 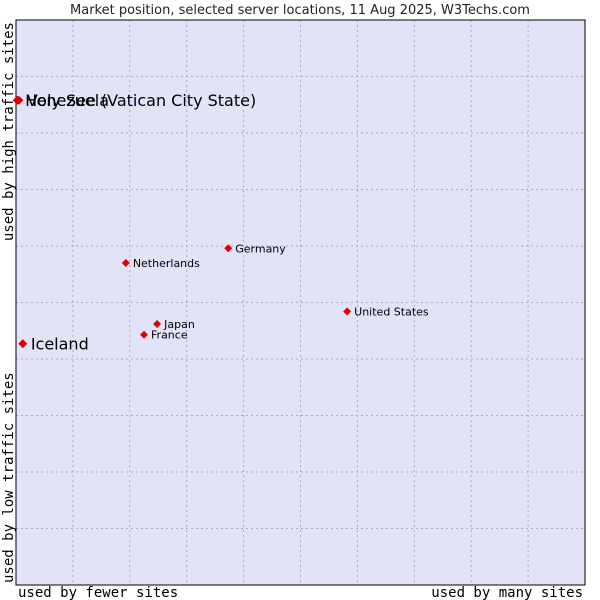 I want to click on point-label: Japan, so click(x=179, y=324).